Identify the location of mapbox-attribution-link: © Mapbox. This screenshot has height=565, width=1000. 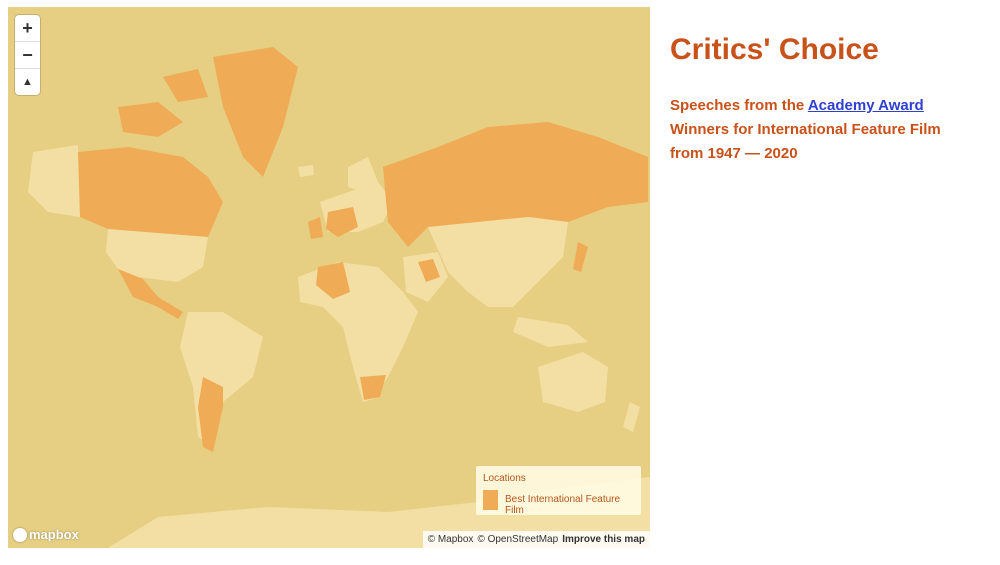
(450, 539).